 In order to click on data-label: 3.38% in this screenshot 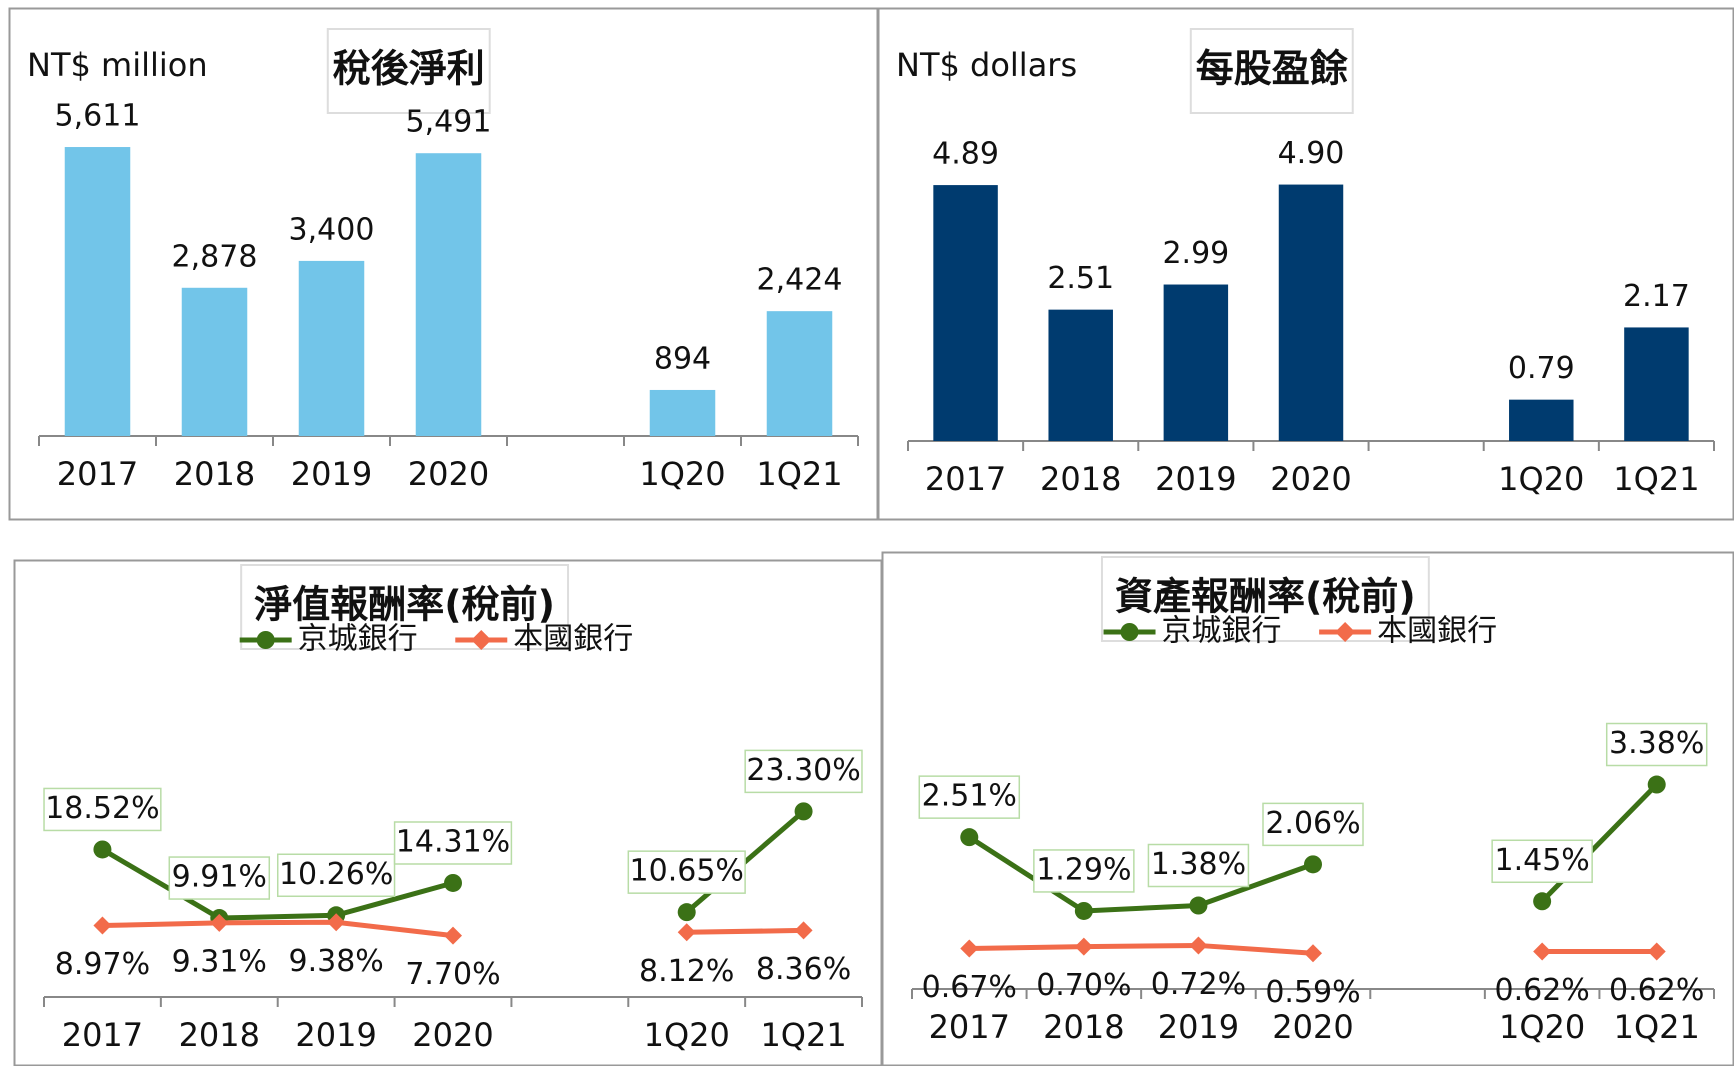, I will do `click(1656, 743)`.